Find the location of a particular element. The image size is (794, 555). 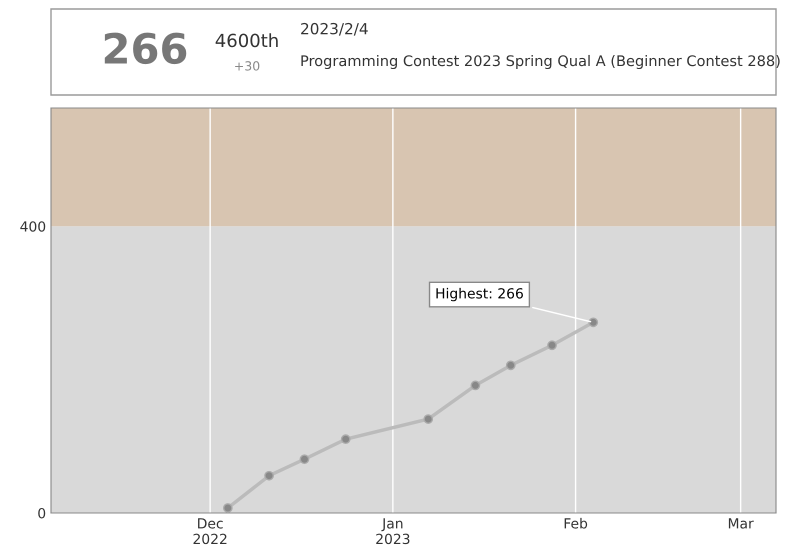

x-tick-label: Jan 2023 is located at coordinates (393, 531).